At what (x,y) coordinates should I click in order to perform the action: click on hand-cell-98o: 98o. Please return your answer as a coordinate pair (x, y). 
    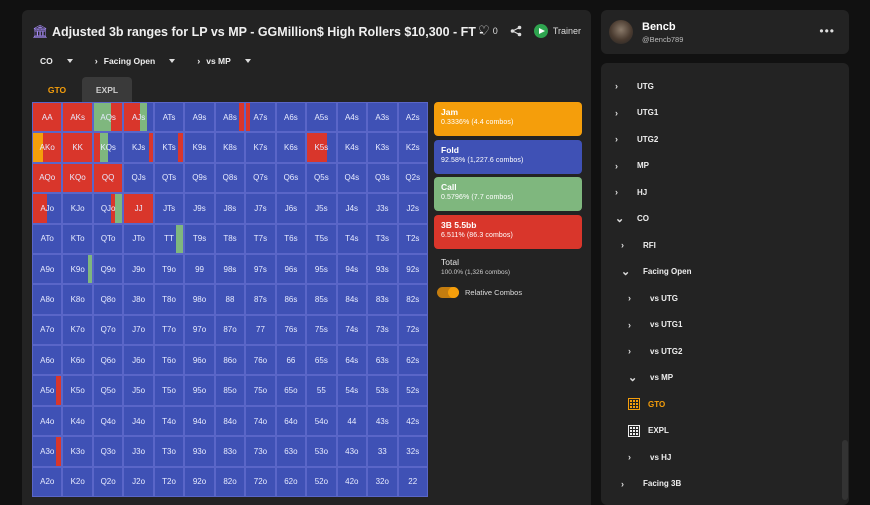
    Looking at the image, I should click on (199, 299).